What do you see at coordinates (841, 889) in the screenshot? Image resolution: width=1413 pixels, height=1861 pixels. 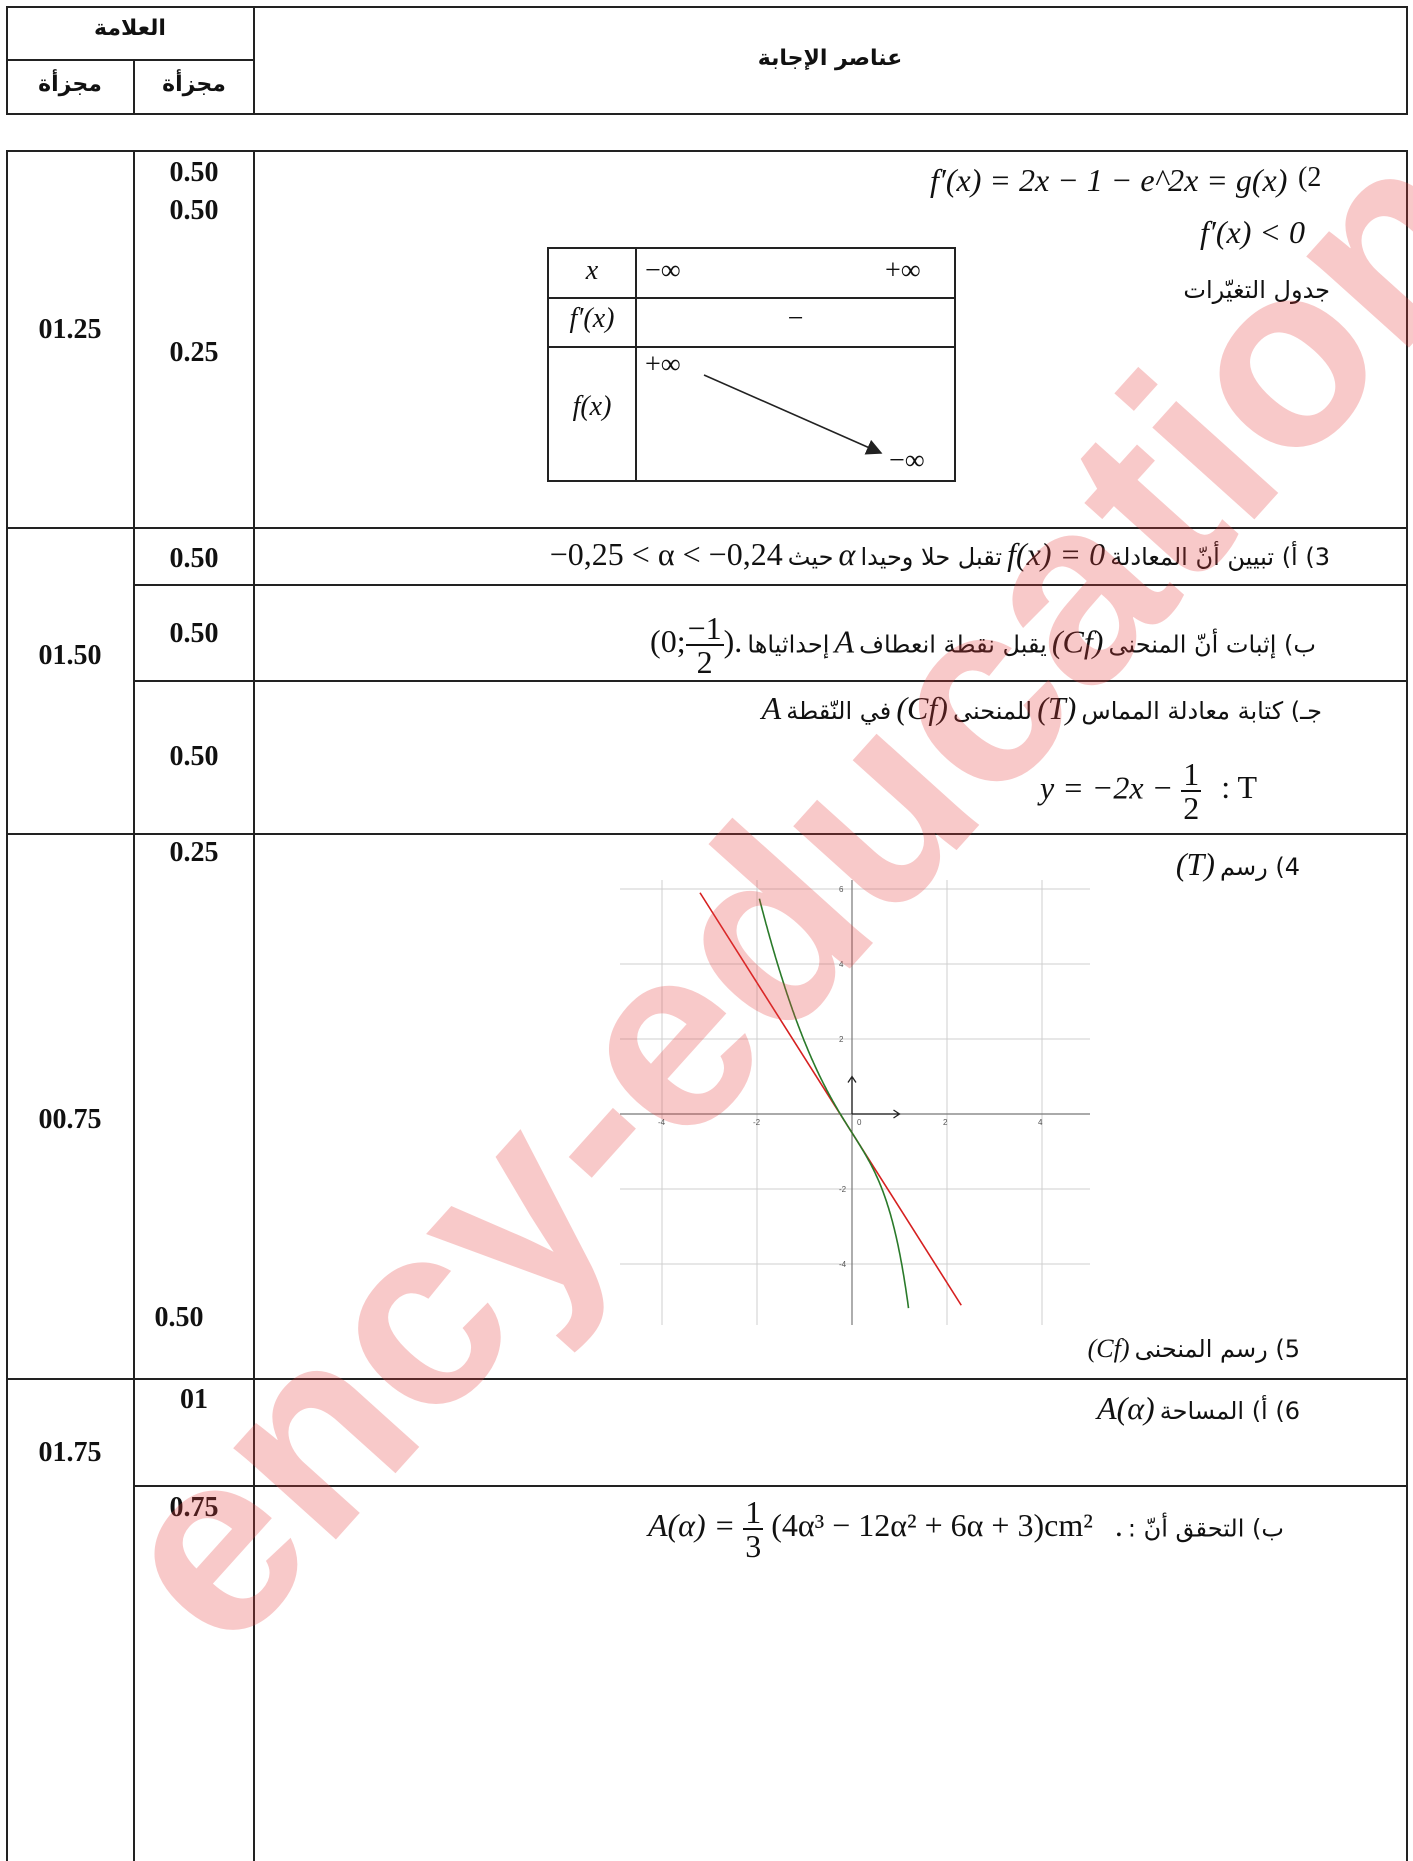 I see `y-tick-label: 6` at bounding box center [841, 889].